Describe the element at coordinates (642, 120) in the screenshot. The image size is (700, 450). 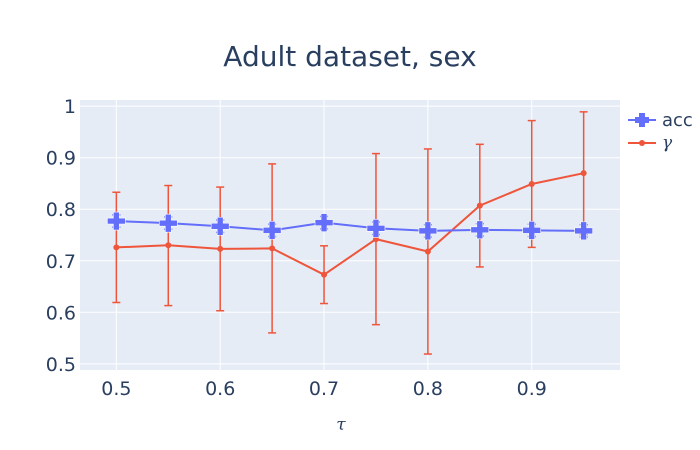
I see `legend-acc-marker` at that location.